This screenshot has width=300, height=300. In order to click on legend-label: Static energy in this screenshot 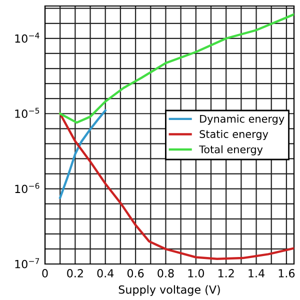, I will do `click(234, 135)`.